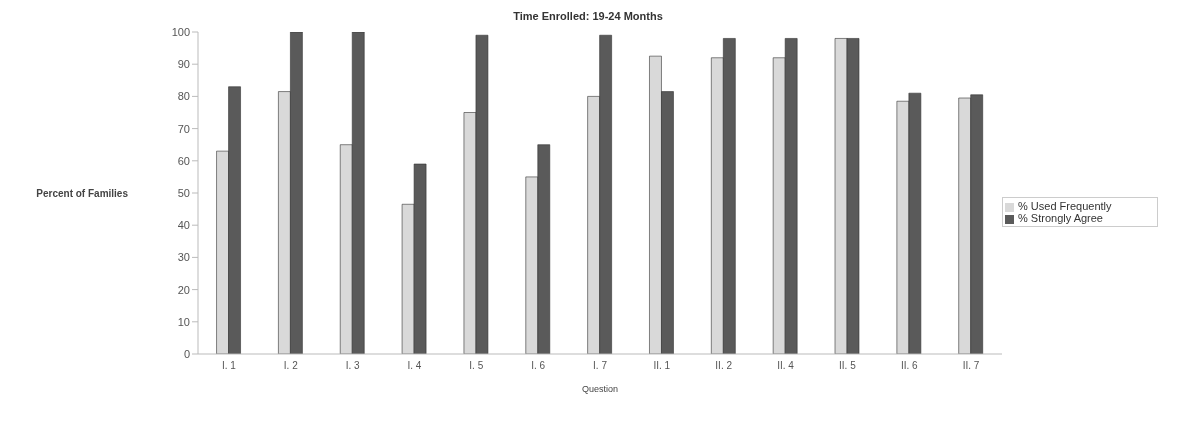  I want to click on x-tick-label: II. 5, so click(848, 366).